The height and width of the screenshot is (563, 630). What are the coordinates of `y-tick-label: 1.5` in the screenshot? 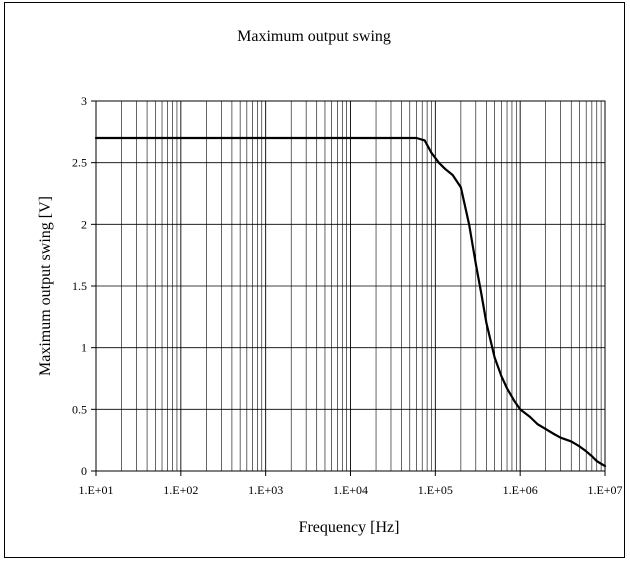 It's located at (79, 286).